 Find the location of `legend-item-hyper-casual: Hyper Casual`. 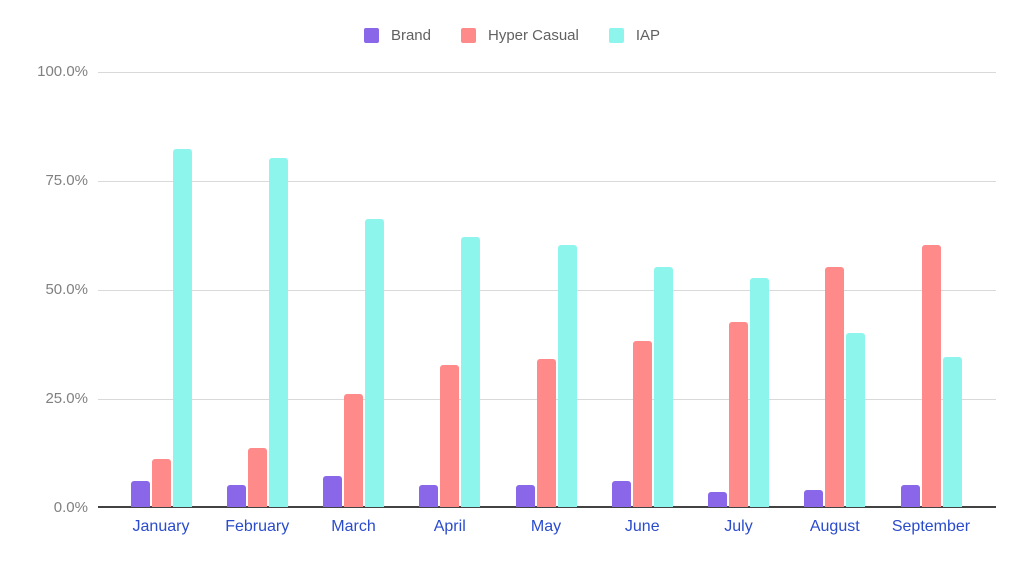

legend-item-hyper-casual: Hyper Casual is located at coordinates (519, 35).